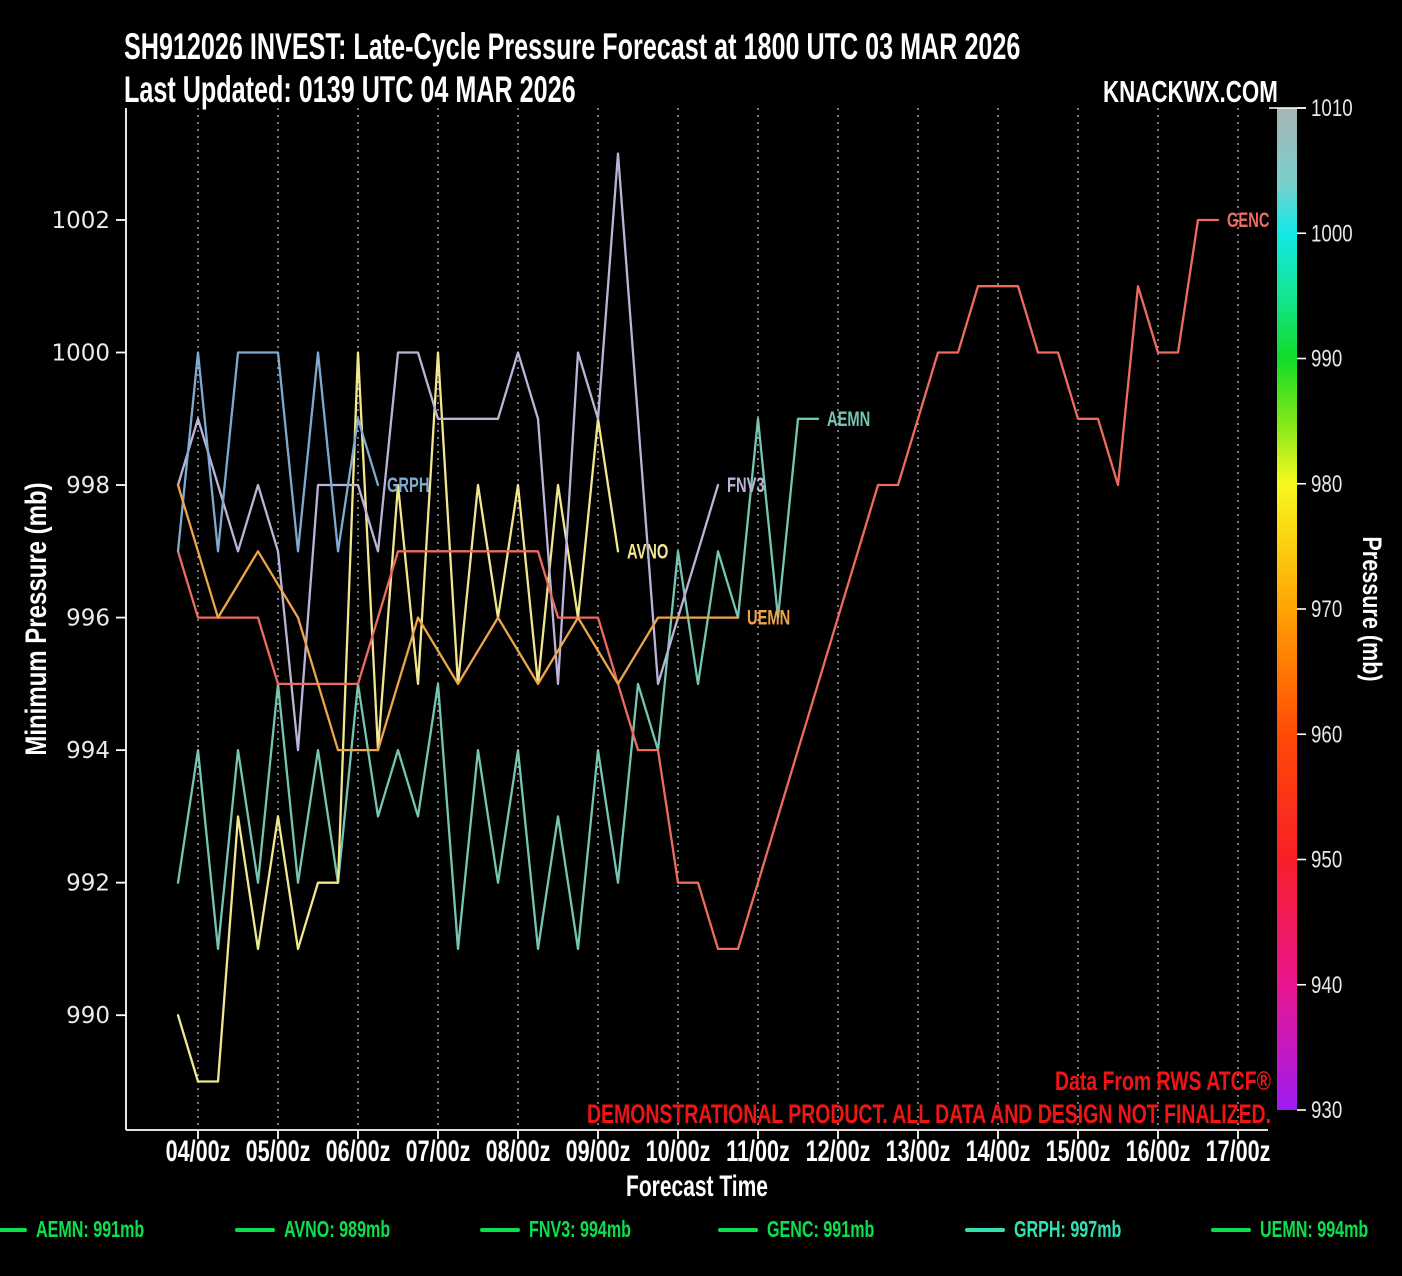  I want to click on legend-label: AVNO: 989mb, so click(337, 1229).